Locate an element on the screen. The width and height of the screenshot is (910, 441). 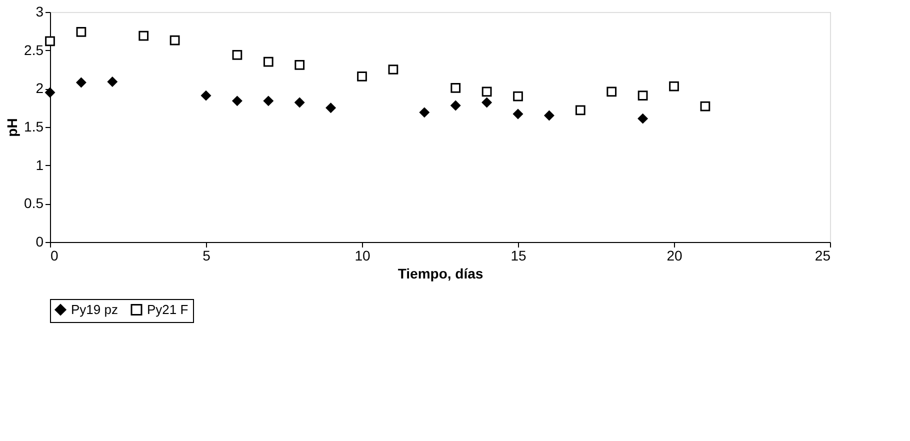
y-tick-label: 2 is located at coordinates (40, 88).